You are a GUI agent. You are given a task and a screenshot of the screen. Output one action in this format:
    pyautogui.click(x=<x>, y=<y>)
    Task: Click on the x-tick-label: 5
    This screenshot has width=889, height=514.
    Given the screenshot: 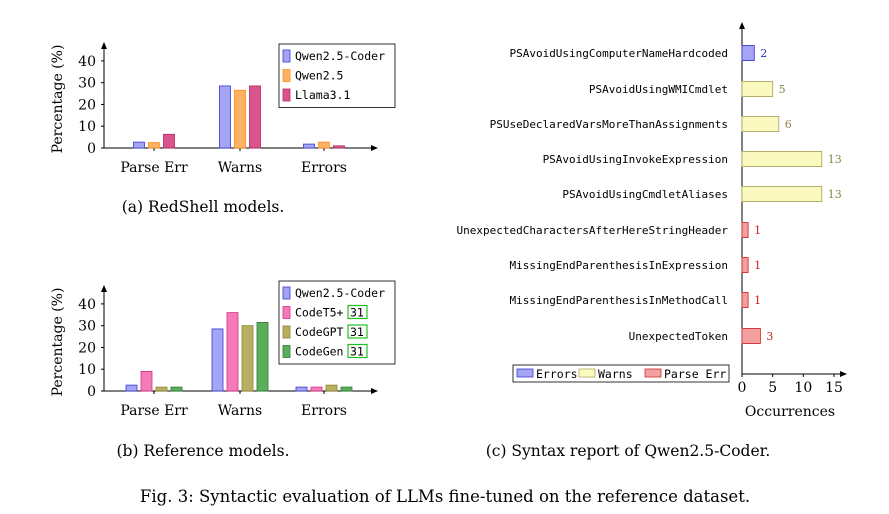 What is the action you would take?
    pyautogui.click(x=772, y=388)
    